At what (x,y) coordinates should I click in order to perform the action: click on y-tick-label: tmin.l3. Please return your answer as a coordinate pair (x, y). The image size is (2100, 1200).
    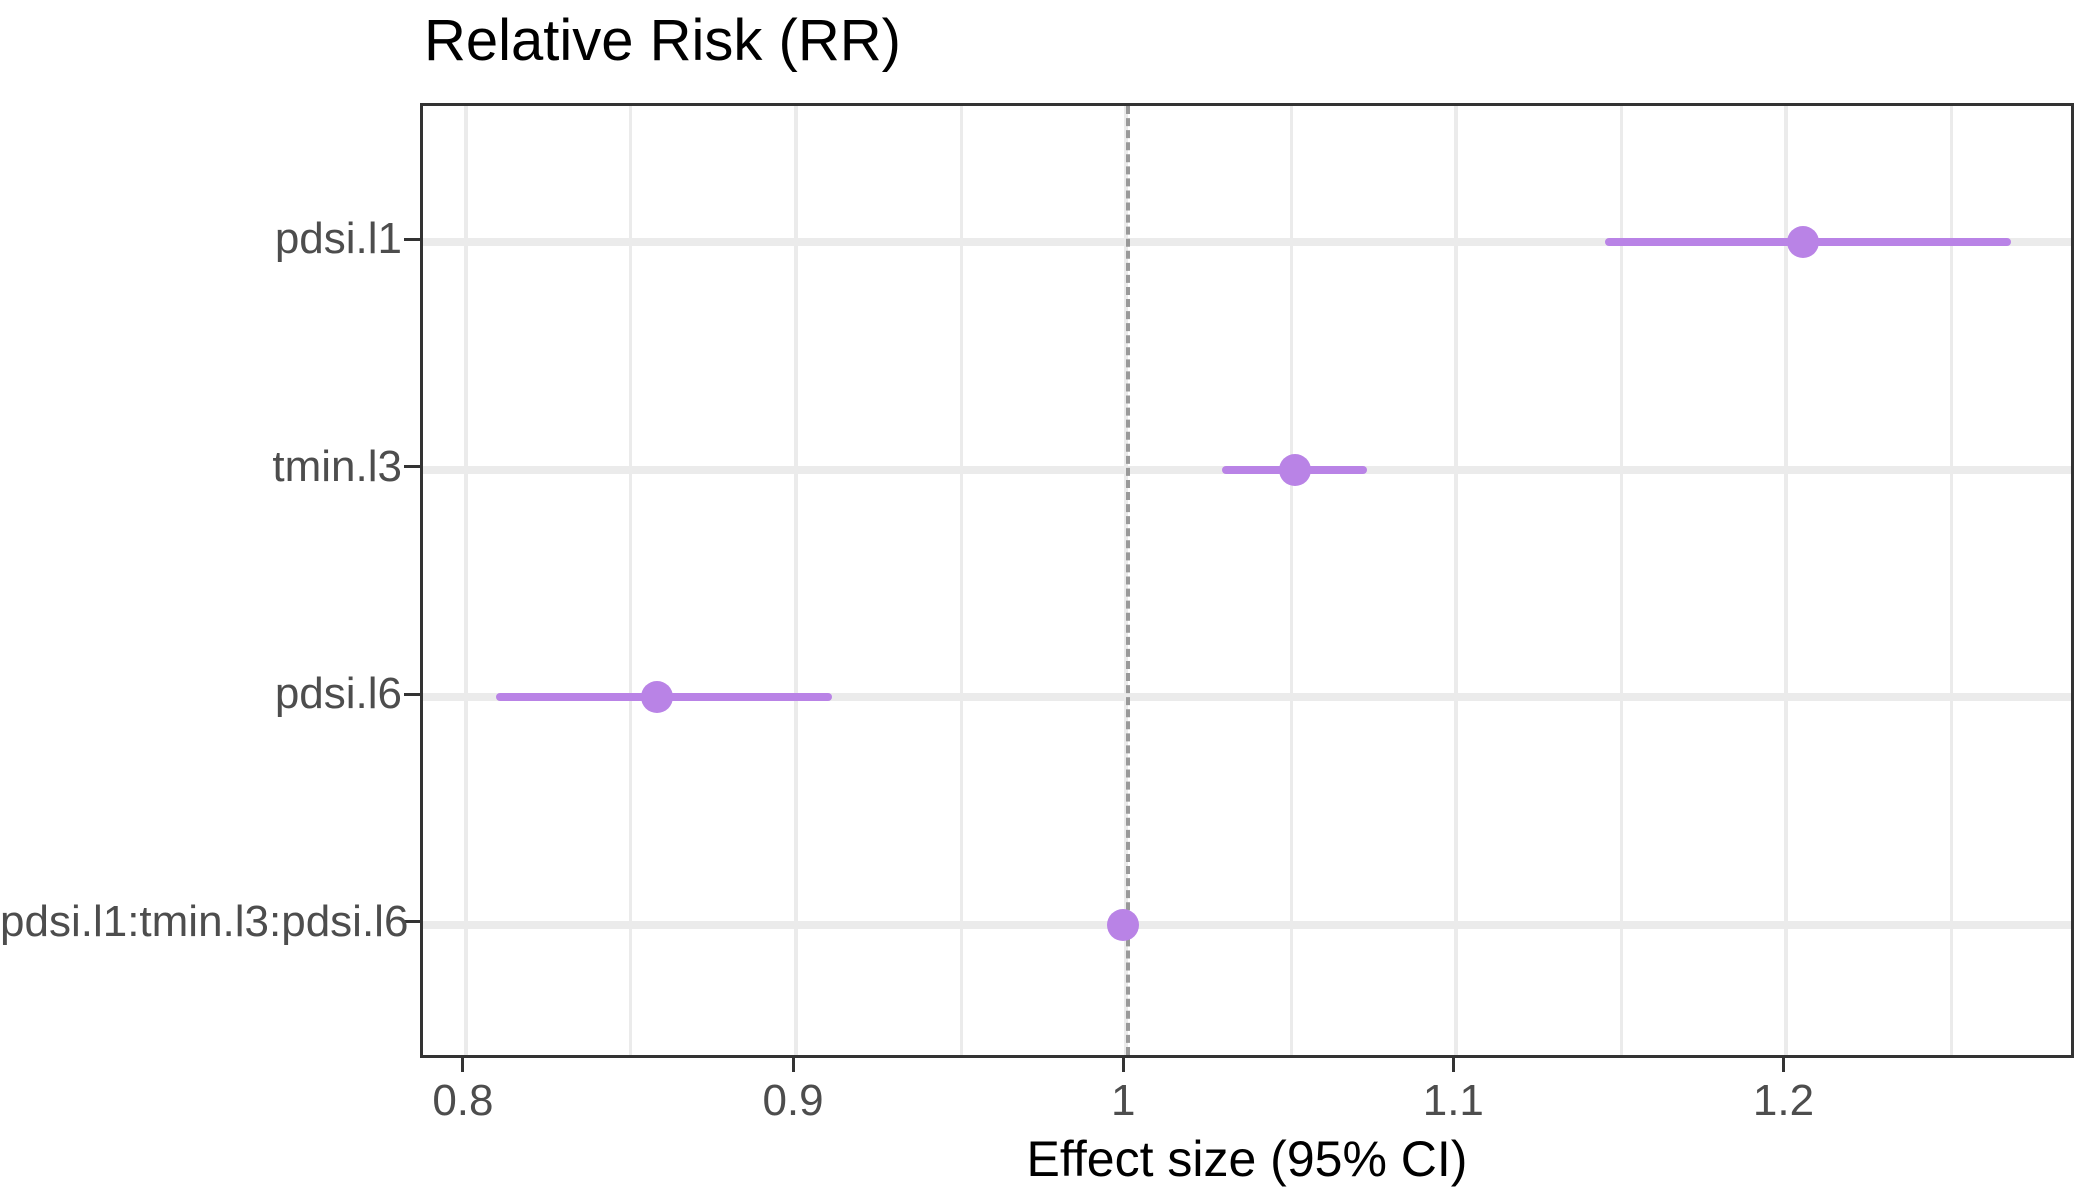
    Looking at the image, I should click on (337, 466).